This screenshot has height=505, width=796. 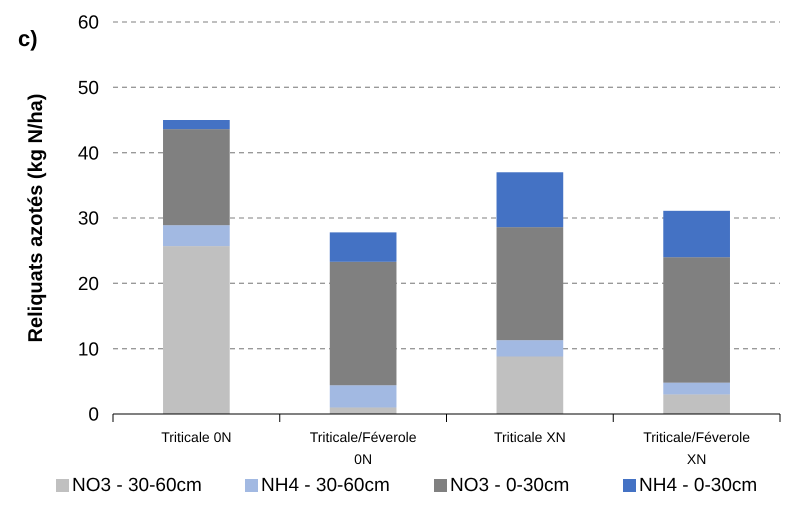 What do you see at coordinates (93, 415) in the screenshot?
I see `y-tick-label: 0` at bounding box center [93, 415].